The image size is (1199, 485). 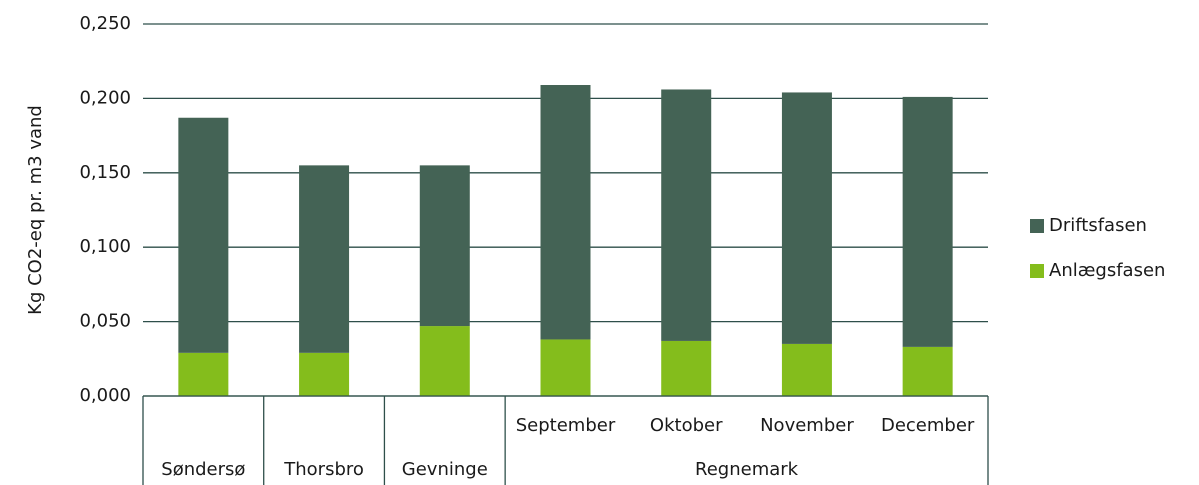 What do you see at coordinates (105, 395) in the screenshot?
I see `y-tick-label: 0,000` at bounding box center [105, 395].